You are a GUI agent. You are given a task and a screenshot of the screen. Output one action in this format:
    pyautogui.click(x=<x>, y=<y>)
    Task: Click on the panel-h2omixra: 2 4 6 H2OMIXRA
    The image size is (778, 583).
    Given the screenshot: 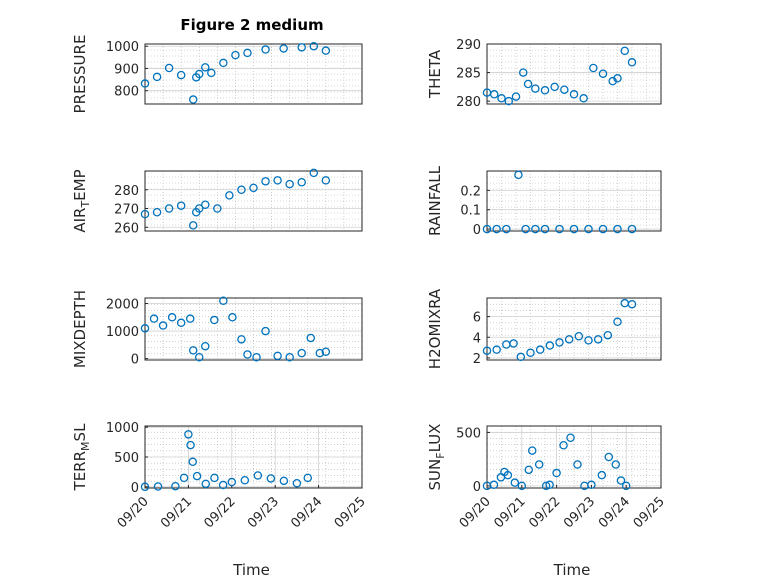 What is the action you would take?
    pyautogui.click(x=544, y=328)
    